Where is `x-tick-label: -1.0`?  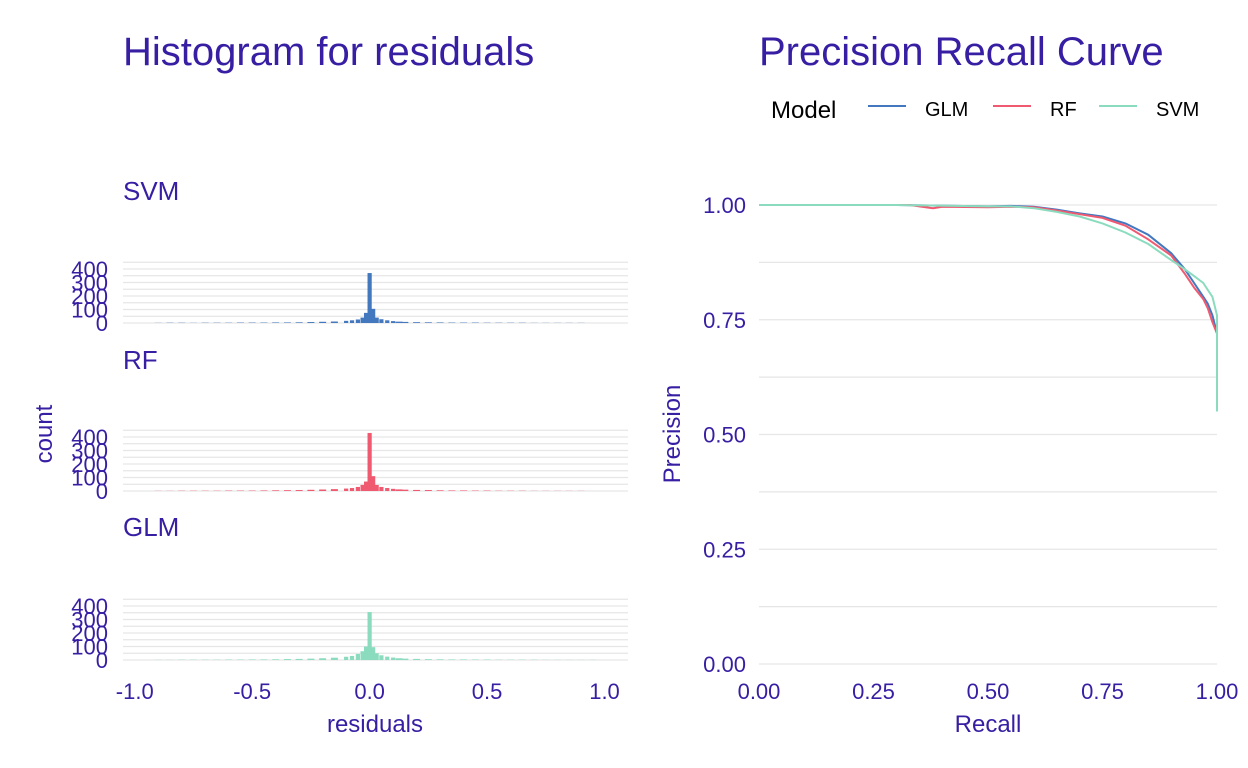 x-tick-label: -1.0 is located at coordinates (135, 691).